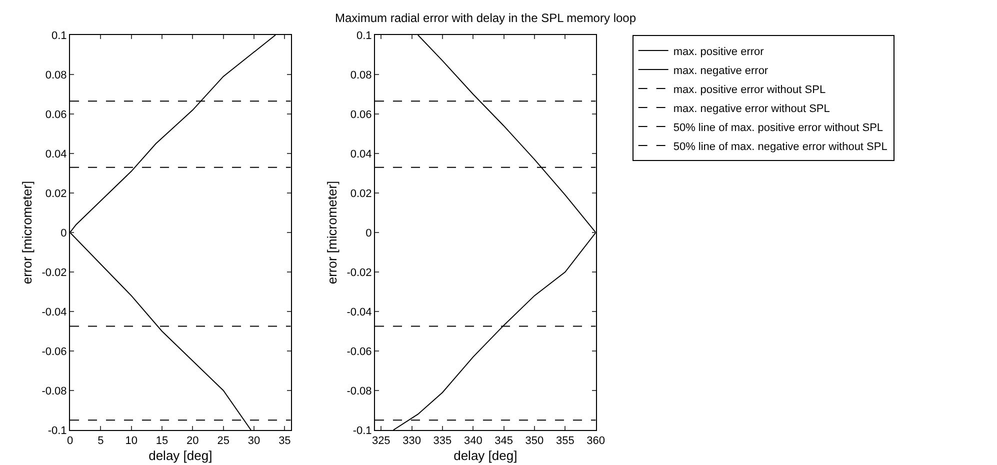 The image size is (997, 465). What do you see at coordinates (473, 441) in the screenshot?
I see `x-tick-label: 340` at bounding box center [473, 441].